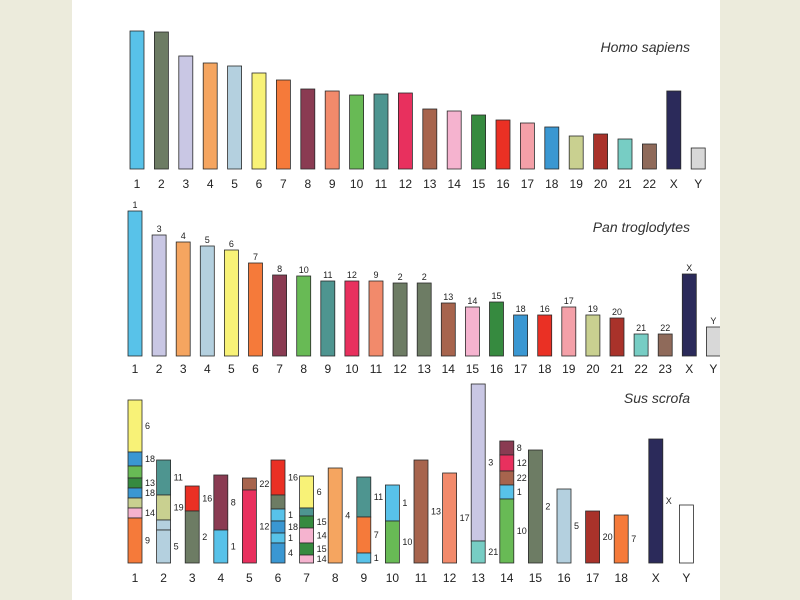  Describe the element at coordinates (400, 369) in the screenshot. I see `chromosome-label: 12` at that location.